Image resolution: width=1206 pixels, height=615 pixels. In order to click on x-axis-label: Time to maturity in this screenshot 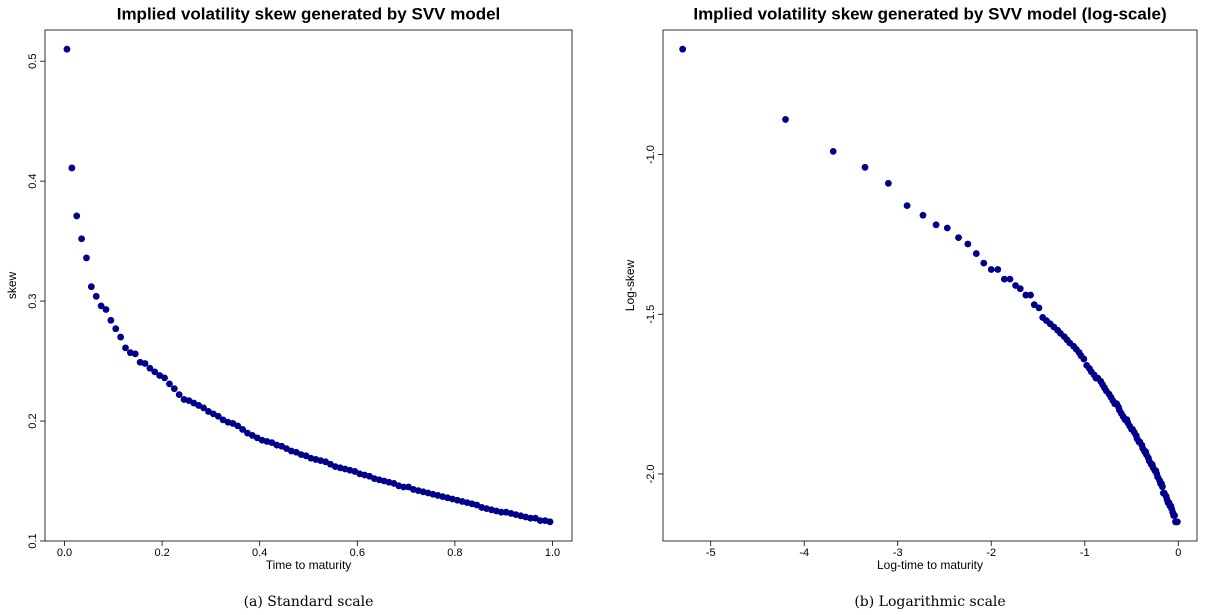, I will do `click(309, 565)`.